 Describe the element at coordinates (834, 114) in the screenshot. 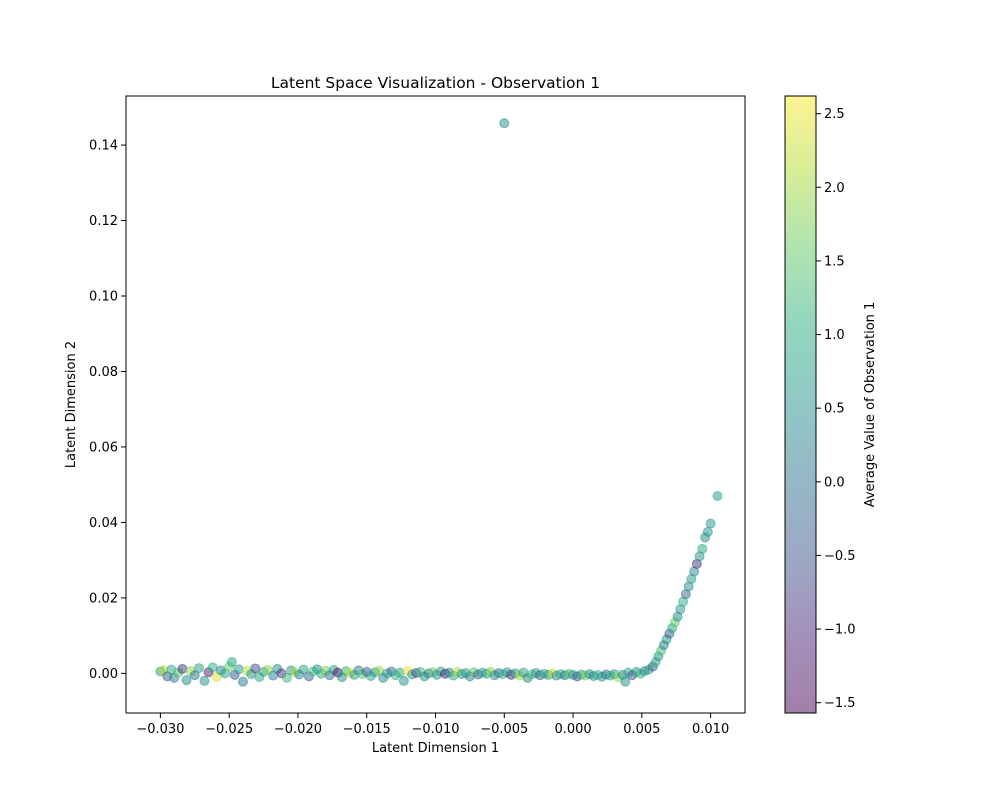

I see `colorbar-tick-label: 2.5` at that location.